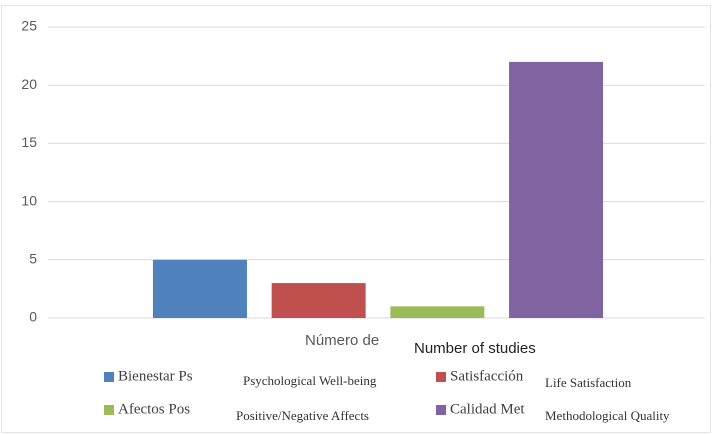  I want to click on legend-translation: Psychological Well-being, so click(310, 380).